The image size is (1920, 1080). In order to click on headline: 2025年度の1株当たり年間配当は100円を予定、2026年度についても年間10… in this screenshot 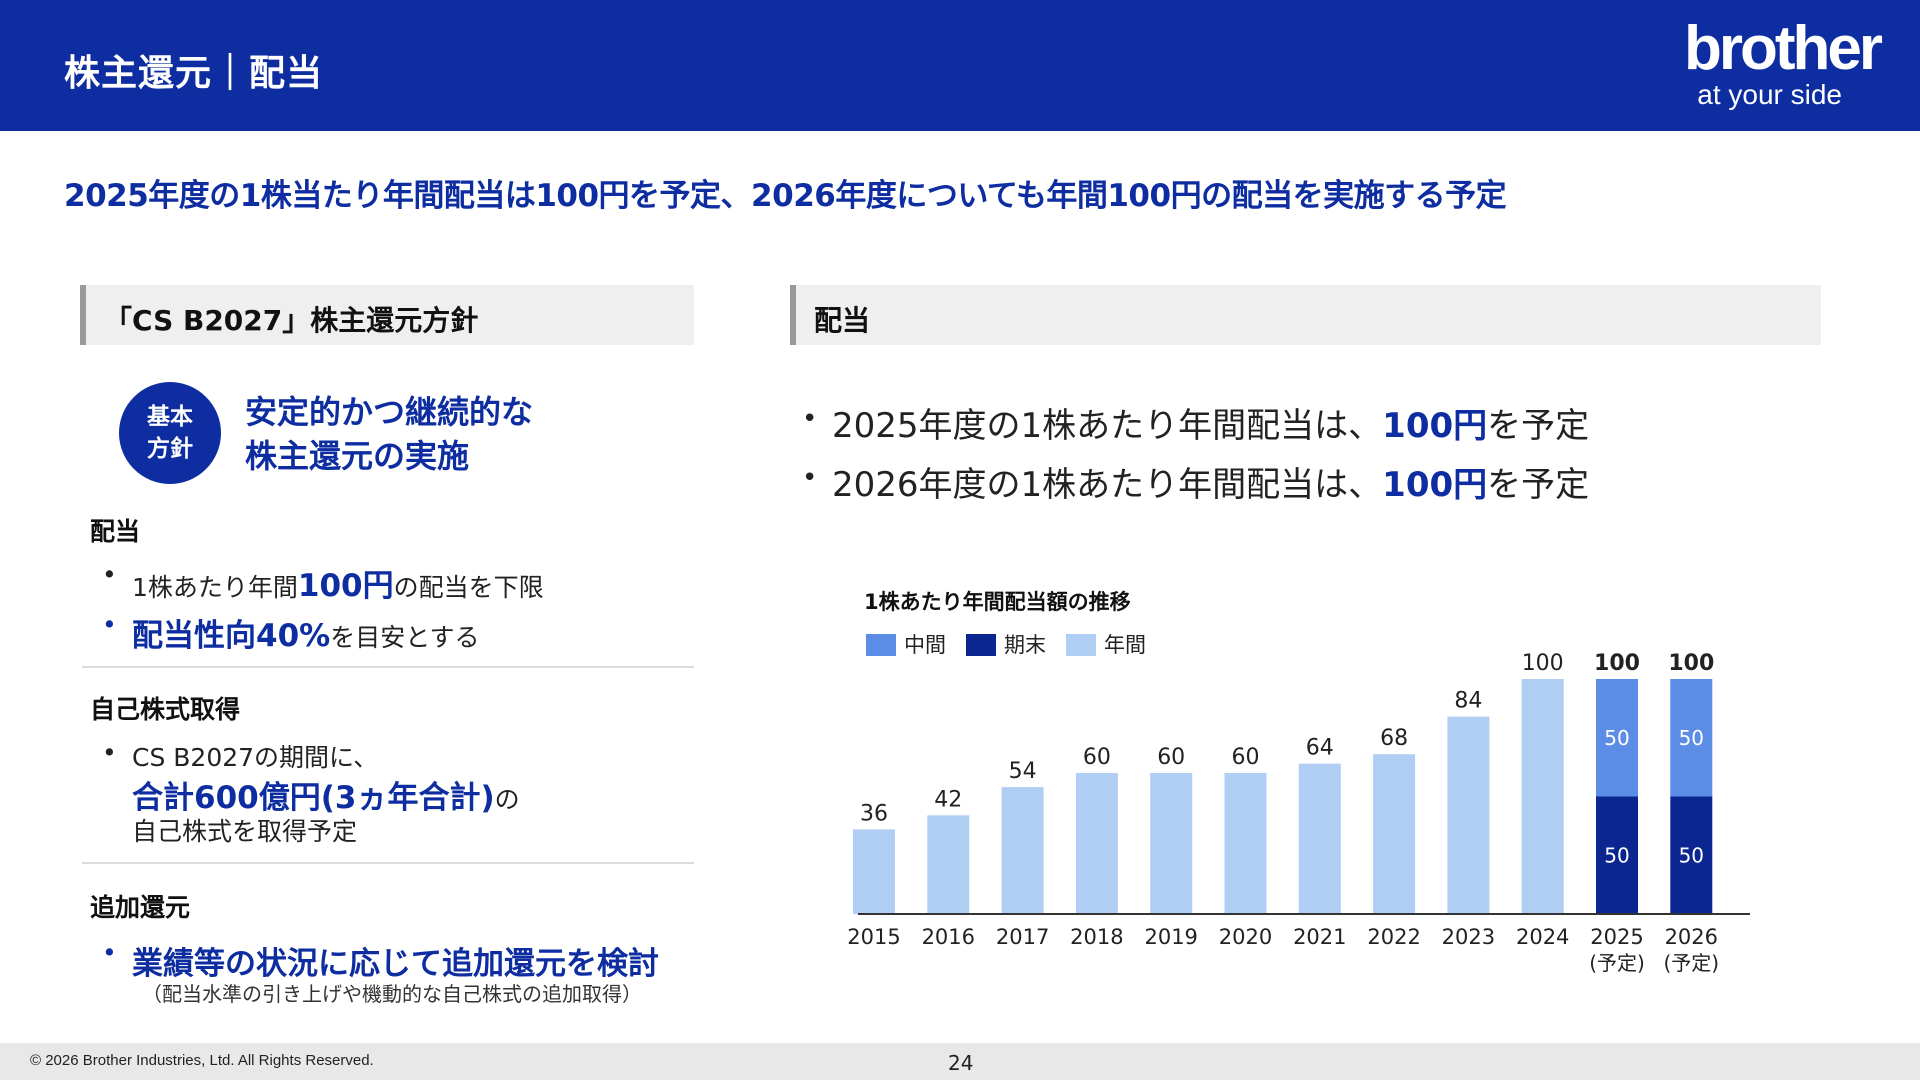, I will do `click(785, 196)`.